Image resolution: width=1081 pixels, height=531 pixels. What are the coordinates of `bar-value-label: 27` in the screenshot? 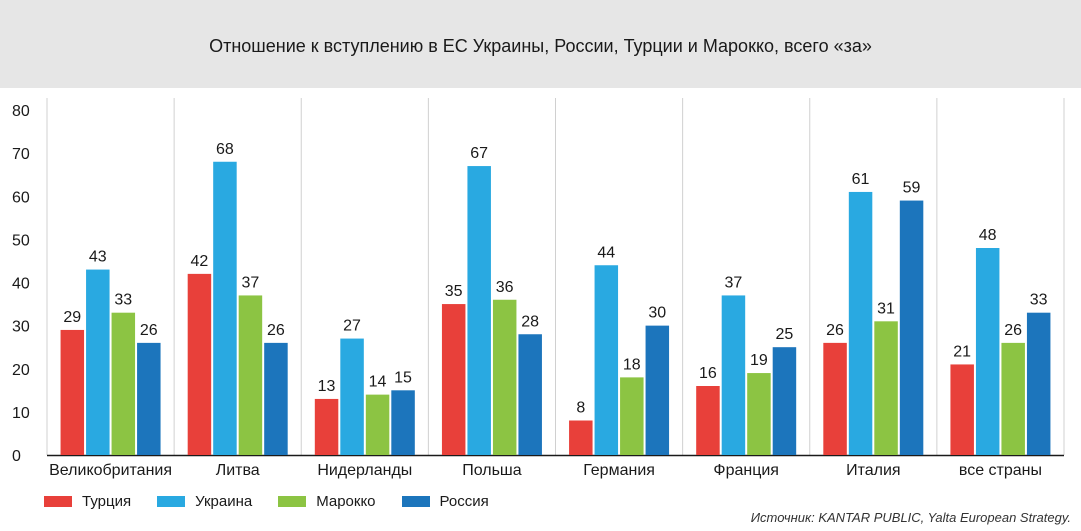 It's located at (352, 326).